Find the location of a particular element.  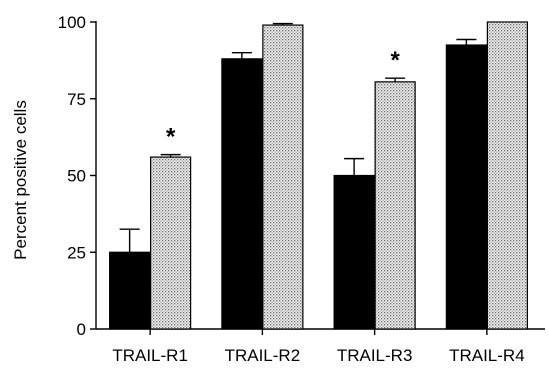

y-axis-label: Percent positive cells is located at coordinates (20, 180).